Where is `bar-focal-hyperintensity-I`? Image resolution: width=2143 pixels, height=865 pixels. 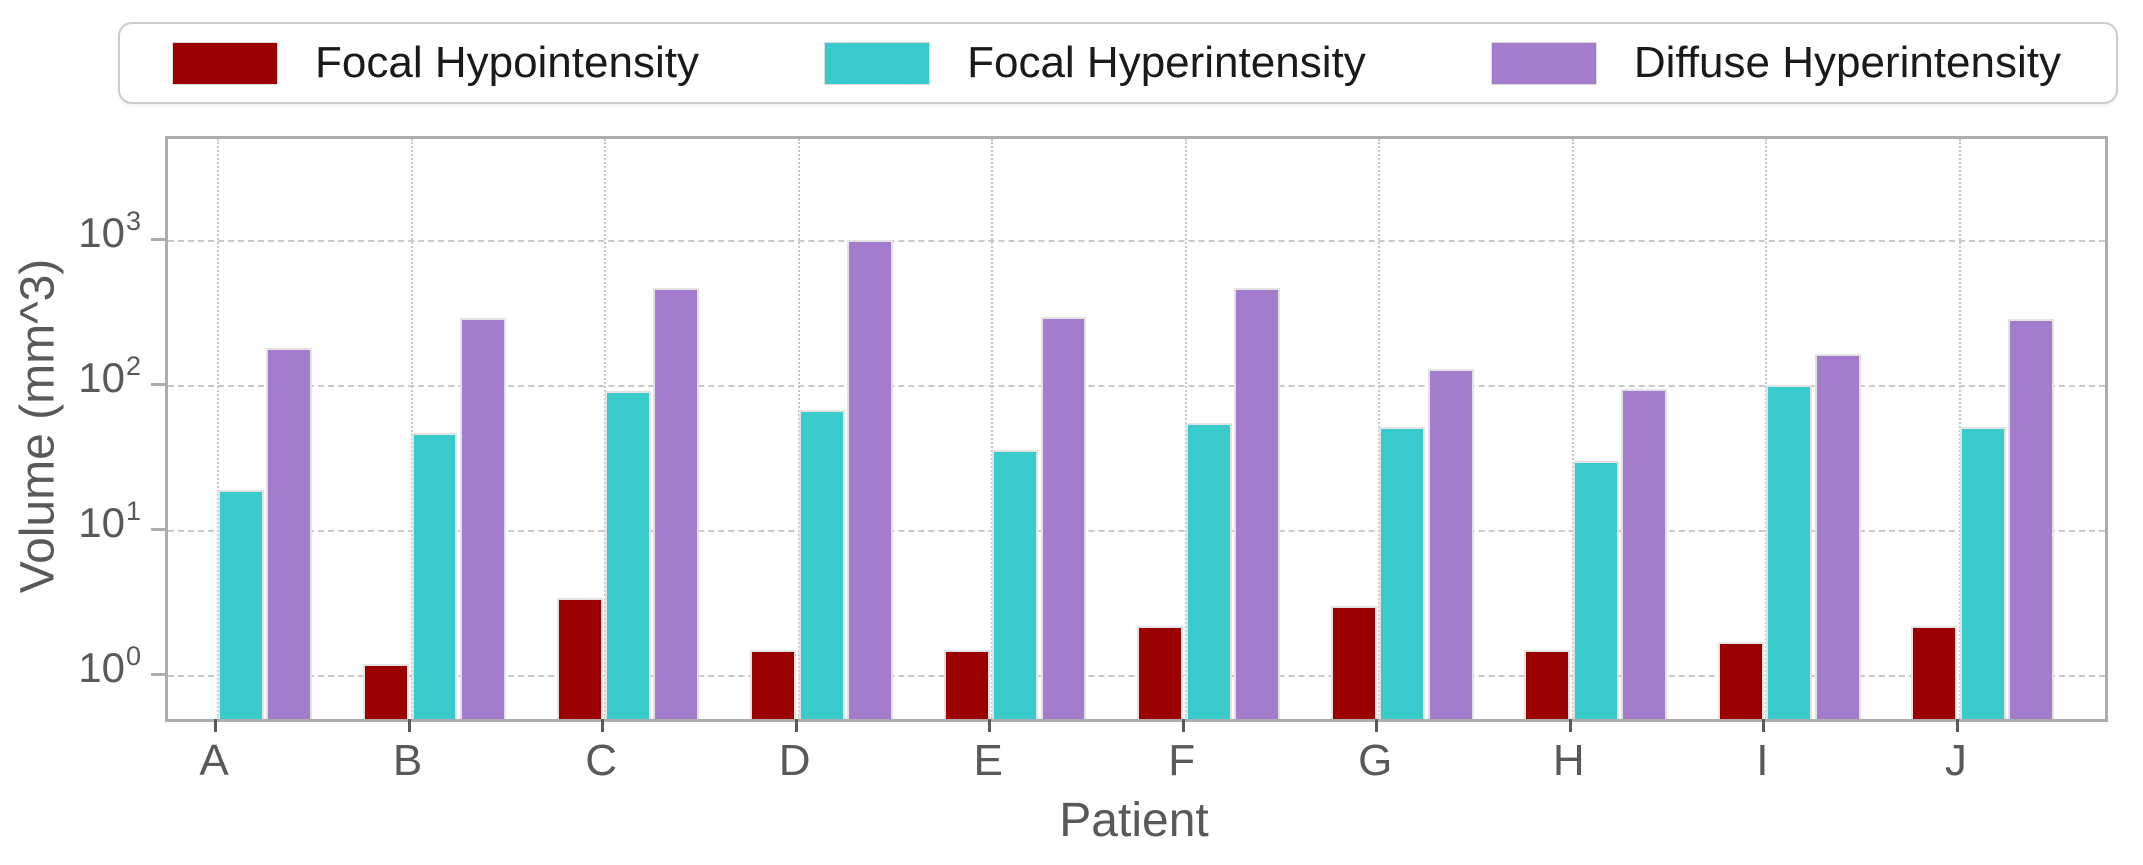 bar-focal-hyperintensity-I is located at coordinates (1789, 552).